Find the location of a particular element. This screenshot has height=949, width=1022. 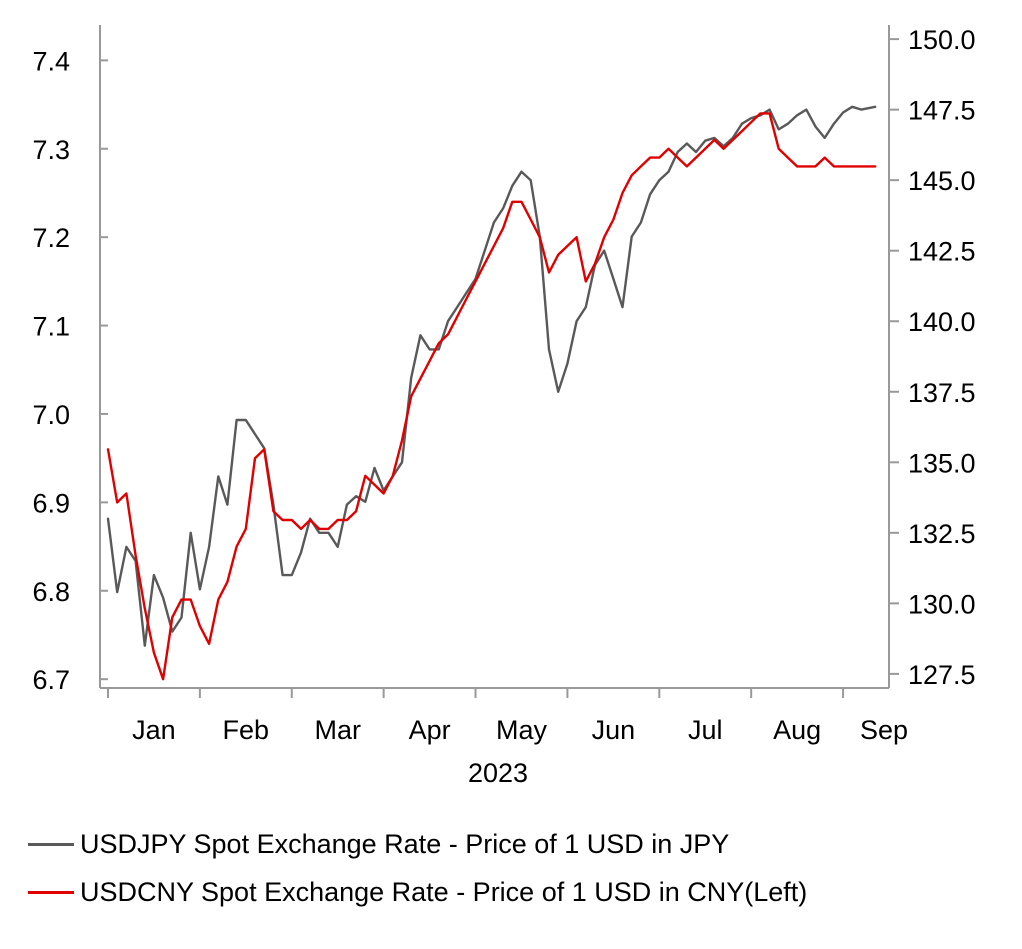

x-axis-ticks: Jan Feb Mar Apr May Jun Jul Aug Sep is located at coordinates (507, 716).